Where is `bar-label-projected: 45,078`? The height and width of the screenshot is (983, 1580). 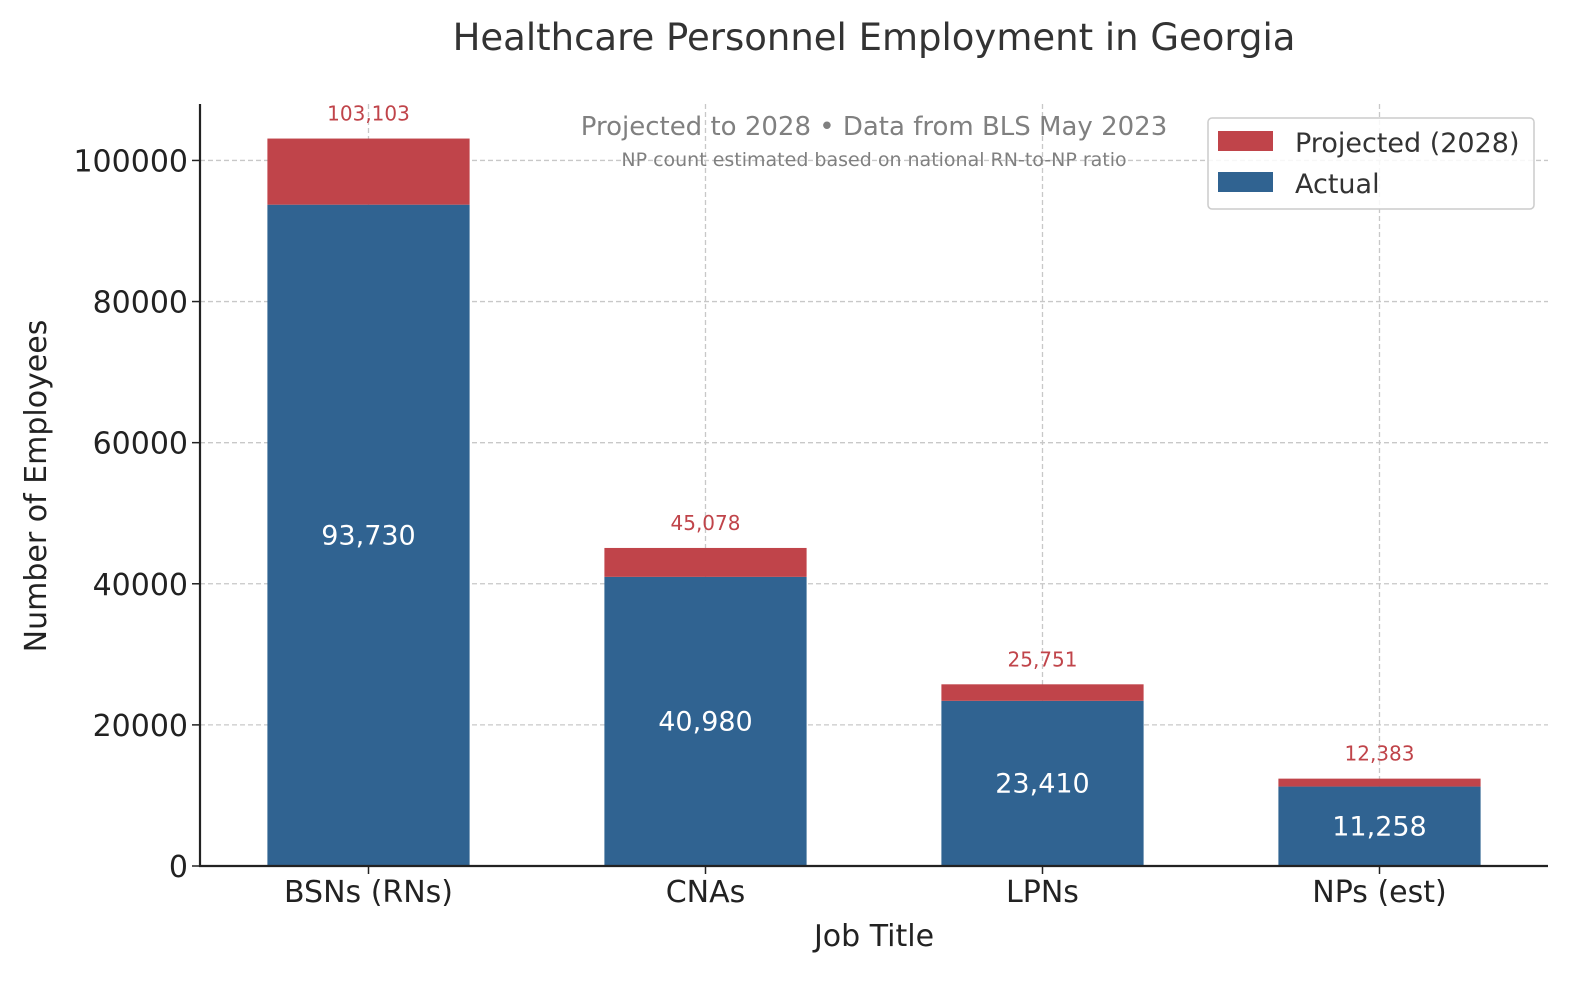
bar-label-projected: 45,078 is located at coordinates (706, 523).